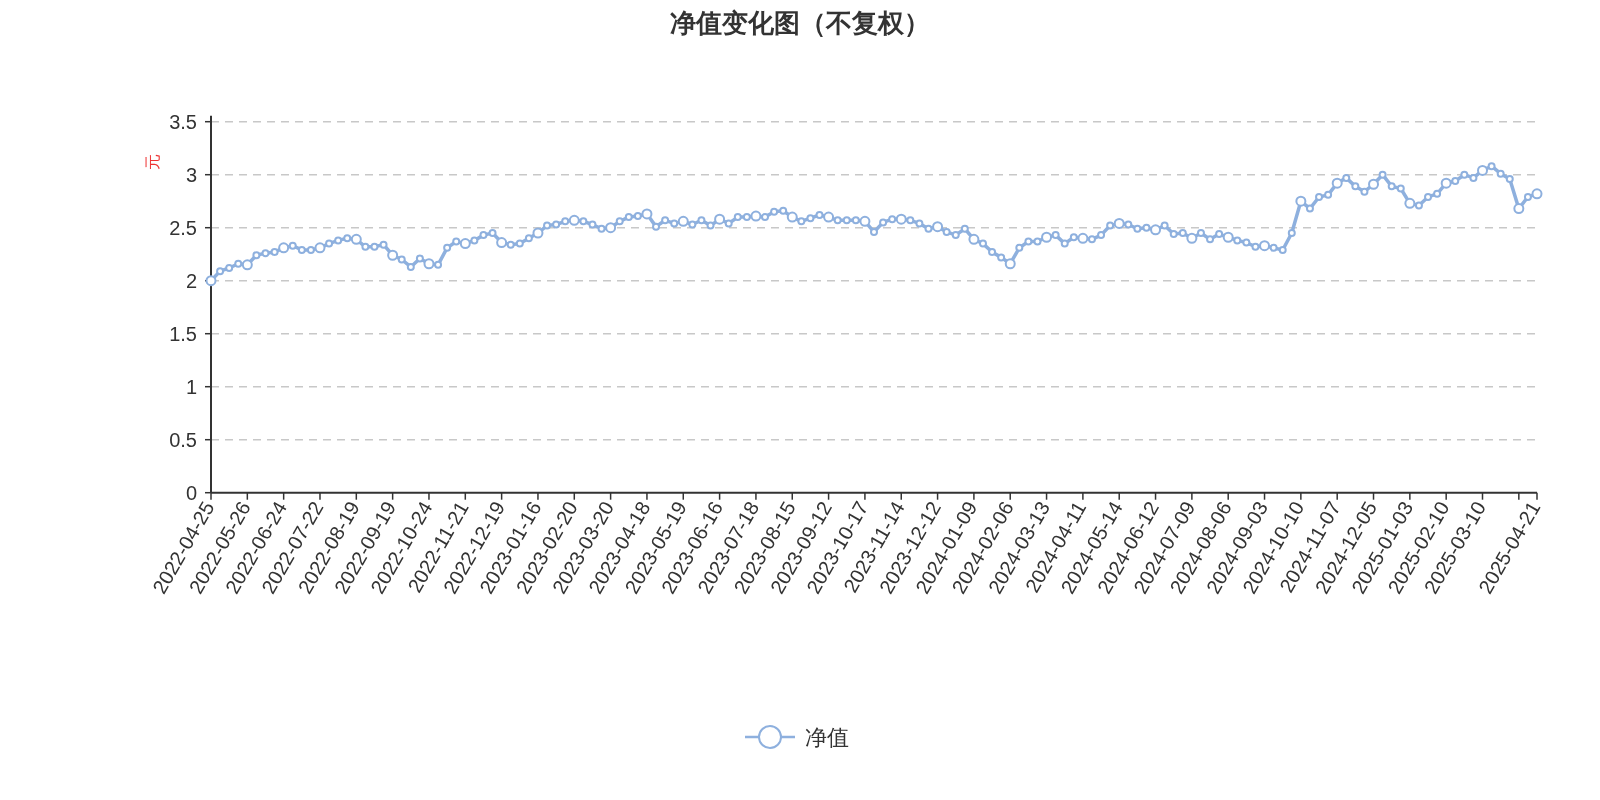 The width and height of the screenshot is (1600, 800). Describe the element at coordinates (183, 227) in the screenshot. I see `y-tick-label: 2.5` at that location.